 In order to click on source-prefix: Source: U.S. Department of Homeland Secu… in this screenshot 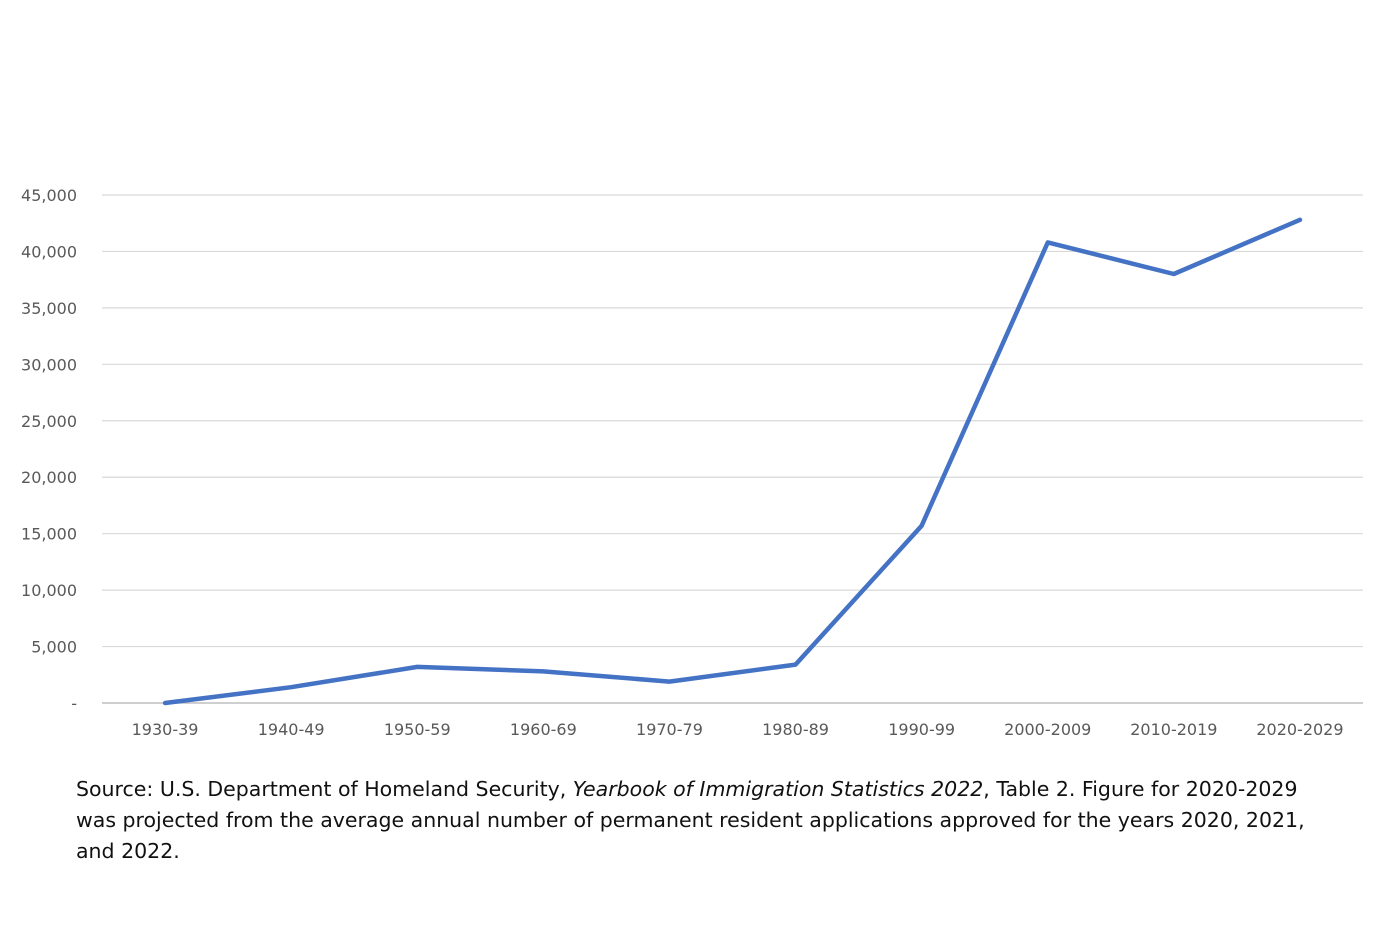, I will do `click(324, 789)`.